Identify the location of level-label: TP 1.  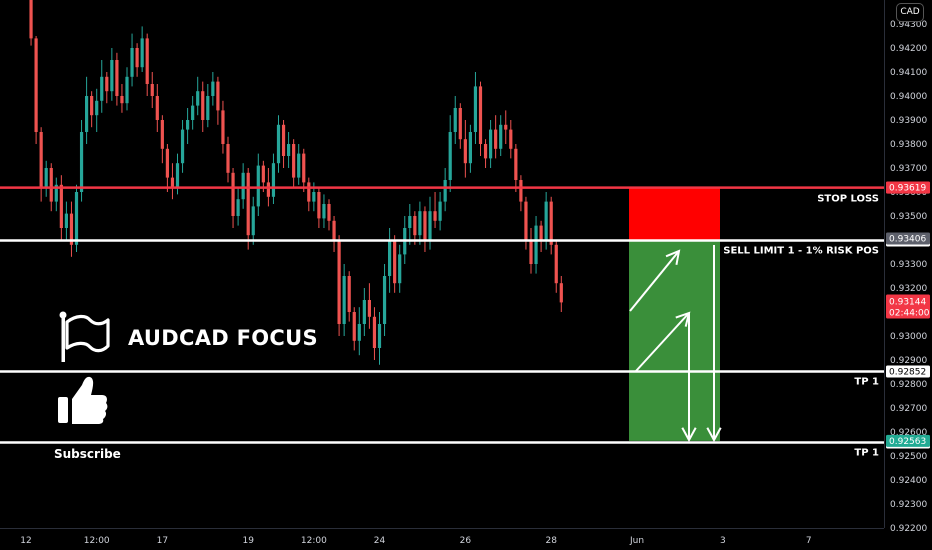
(866, 453).